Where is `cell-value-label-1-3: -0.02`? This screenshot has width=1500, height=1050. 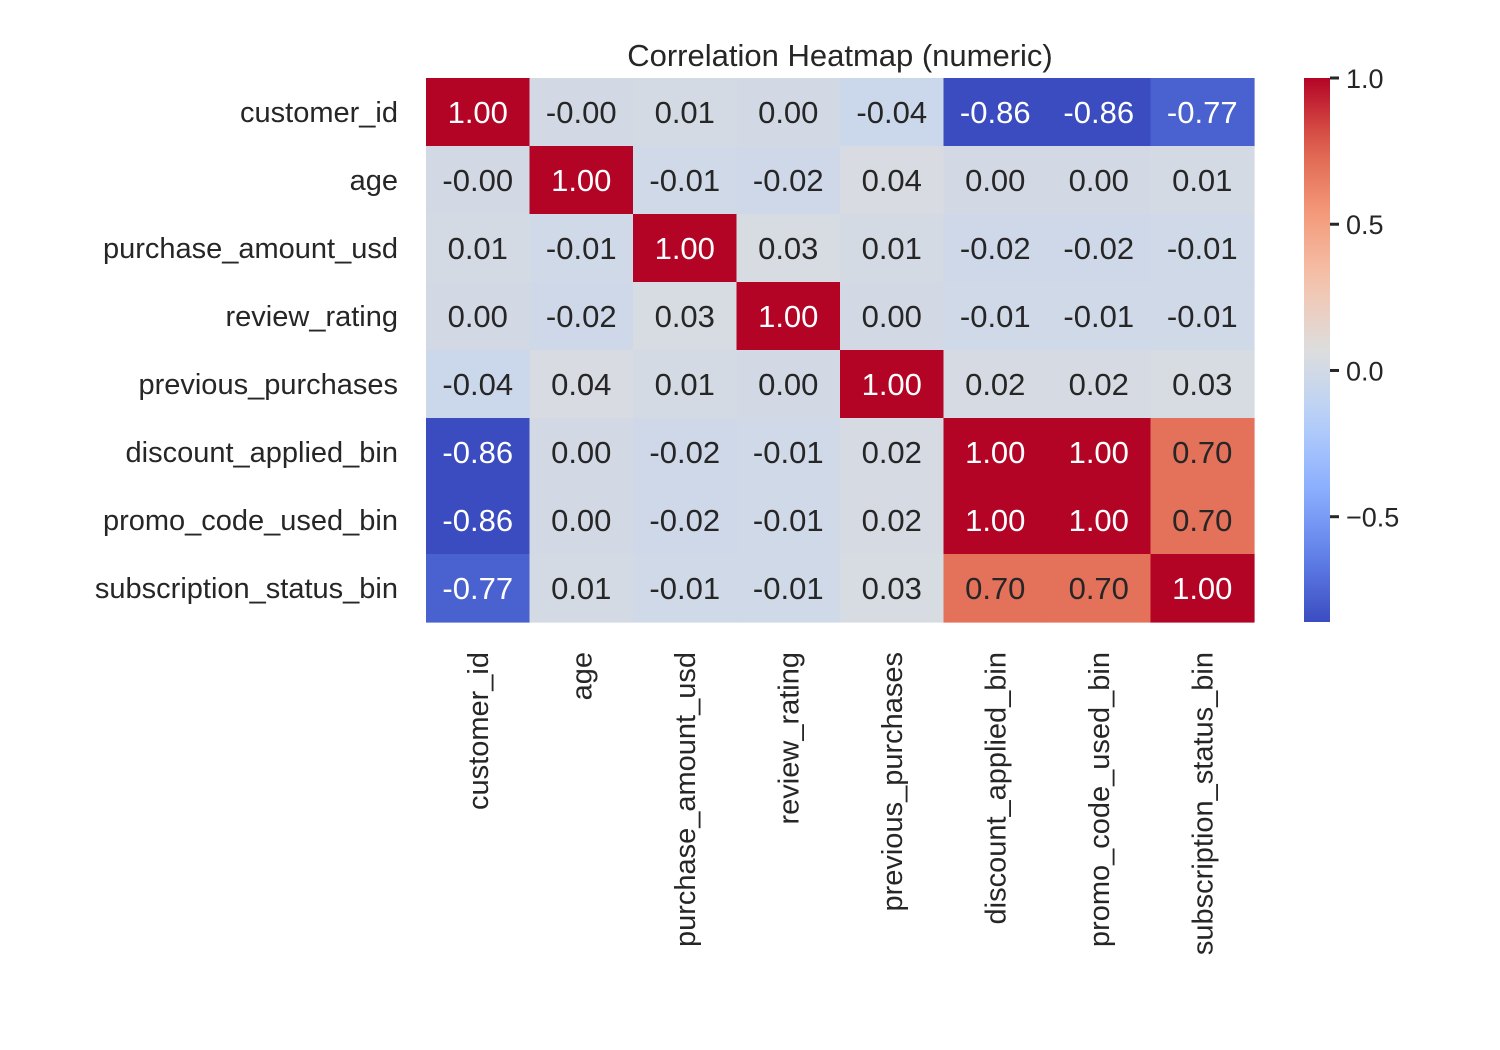 cell-value-label-1-3: -0.02 is located at coordinates (788, 180).